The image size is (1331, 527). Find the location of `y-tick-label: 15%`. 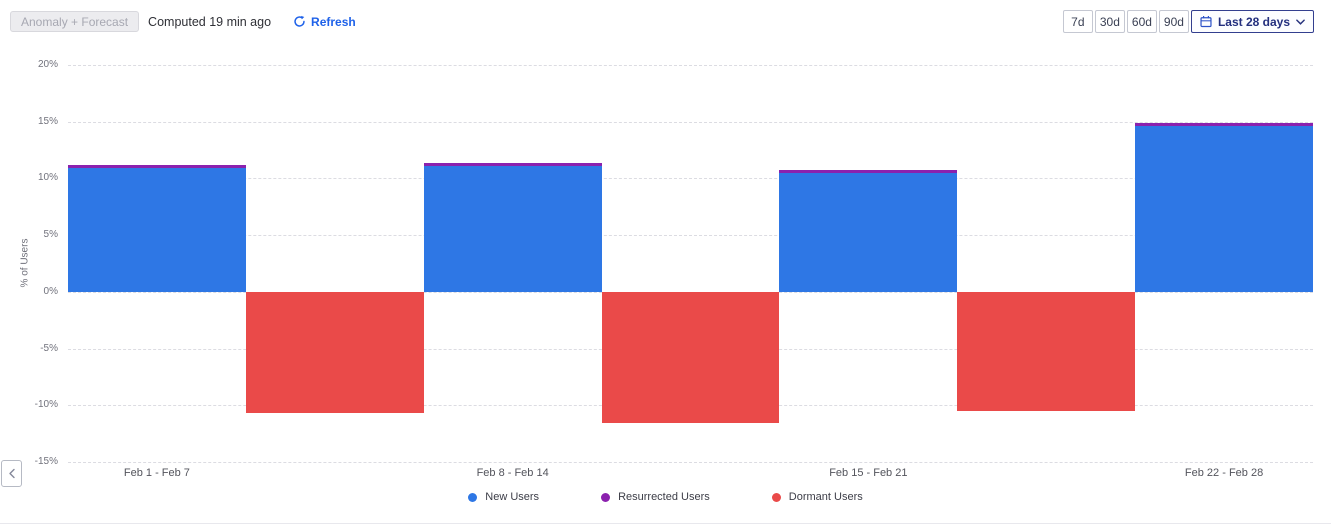

y-tick-label: 15% is located at coordinates (47, 121).